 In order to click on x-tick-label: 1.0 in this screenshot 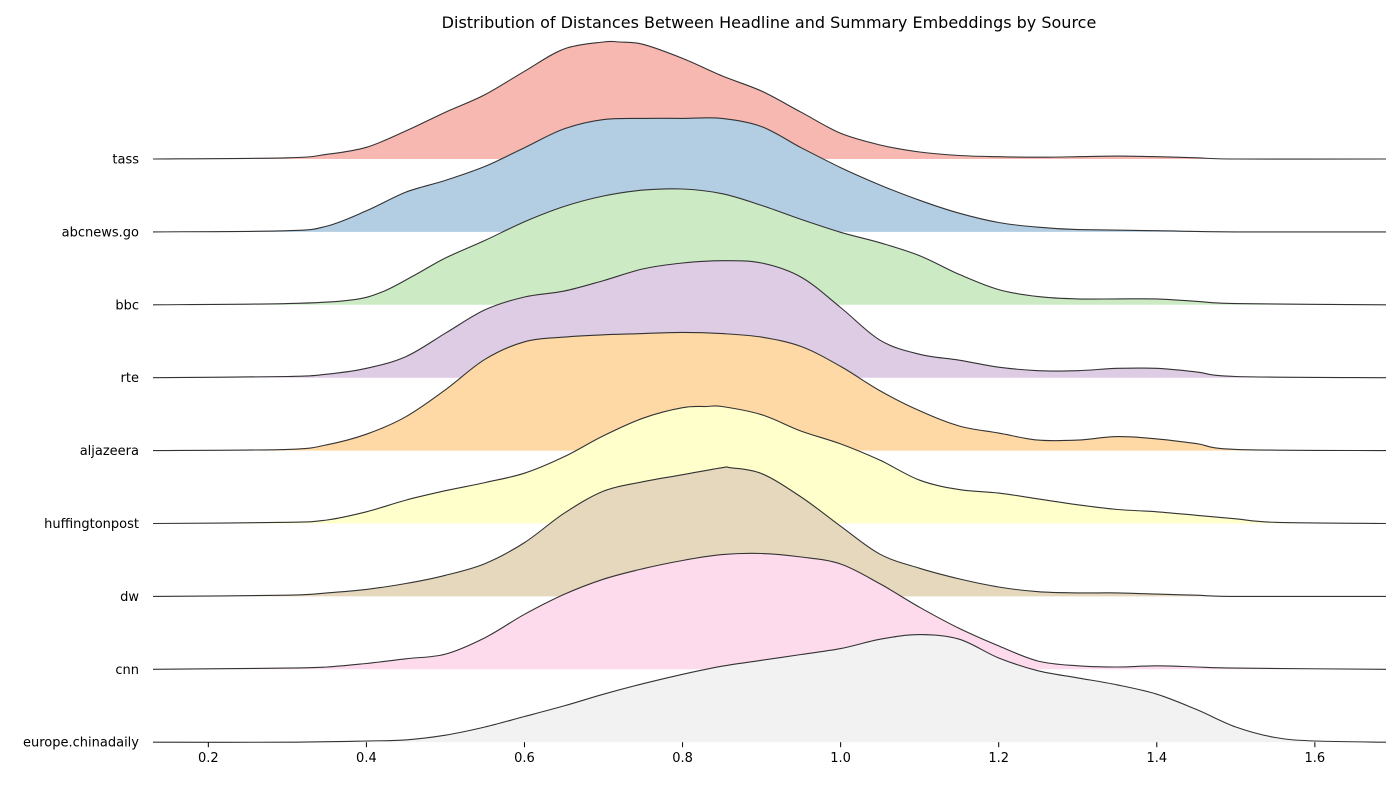, I will do `click(840, 758)`.